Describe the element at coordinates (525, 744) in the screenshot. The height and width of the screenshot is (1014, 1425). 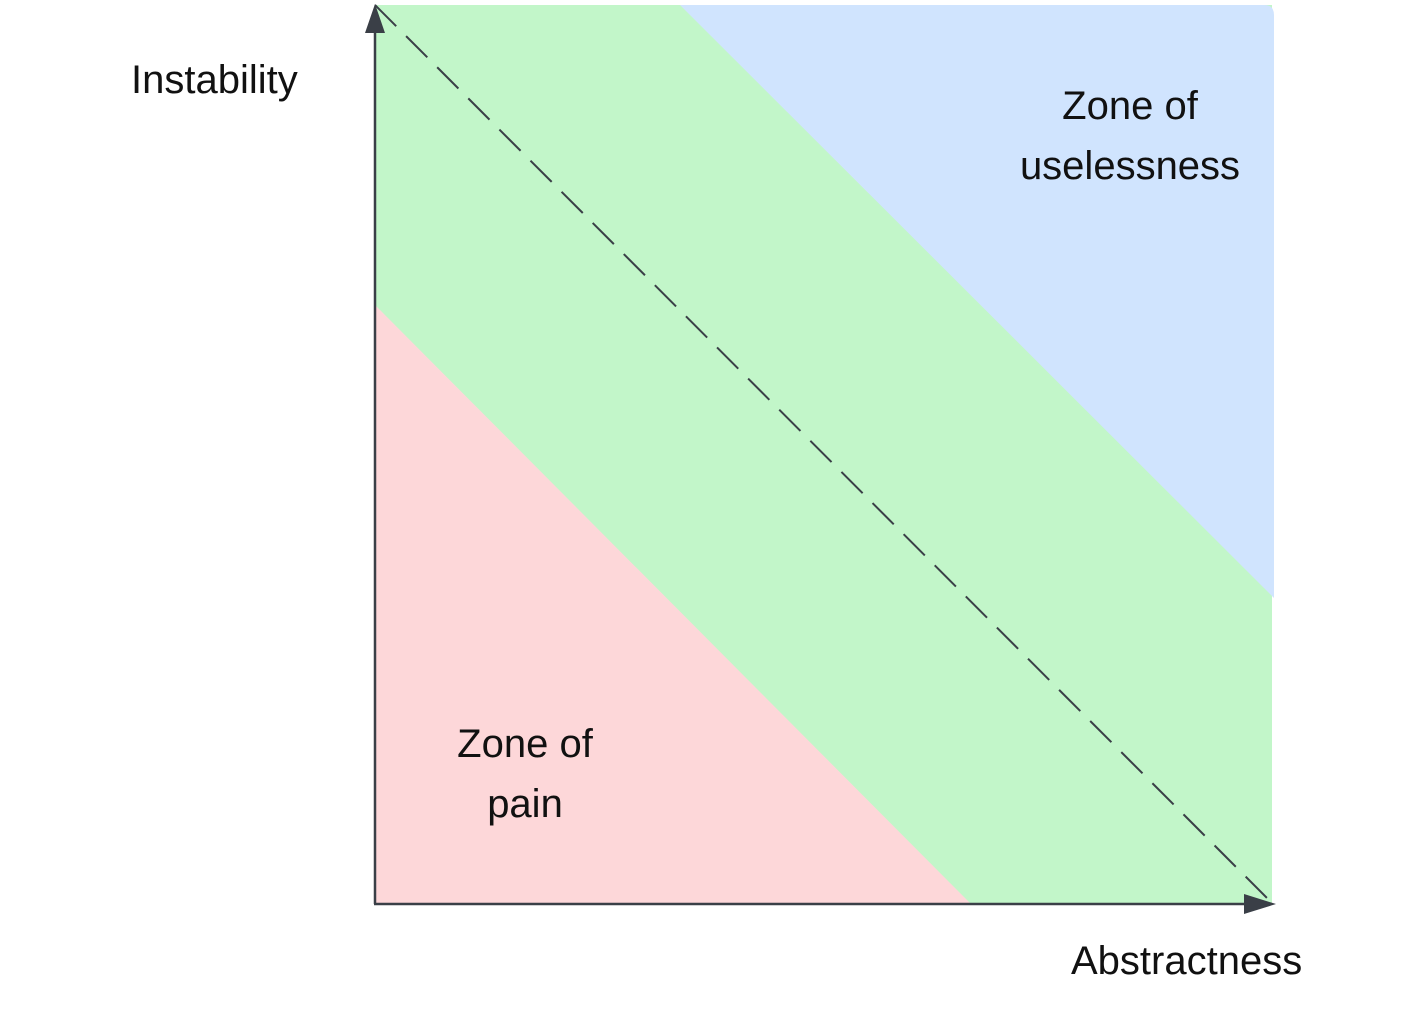
I see `zone-of-pain-line1: Zone of` at that location.